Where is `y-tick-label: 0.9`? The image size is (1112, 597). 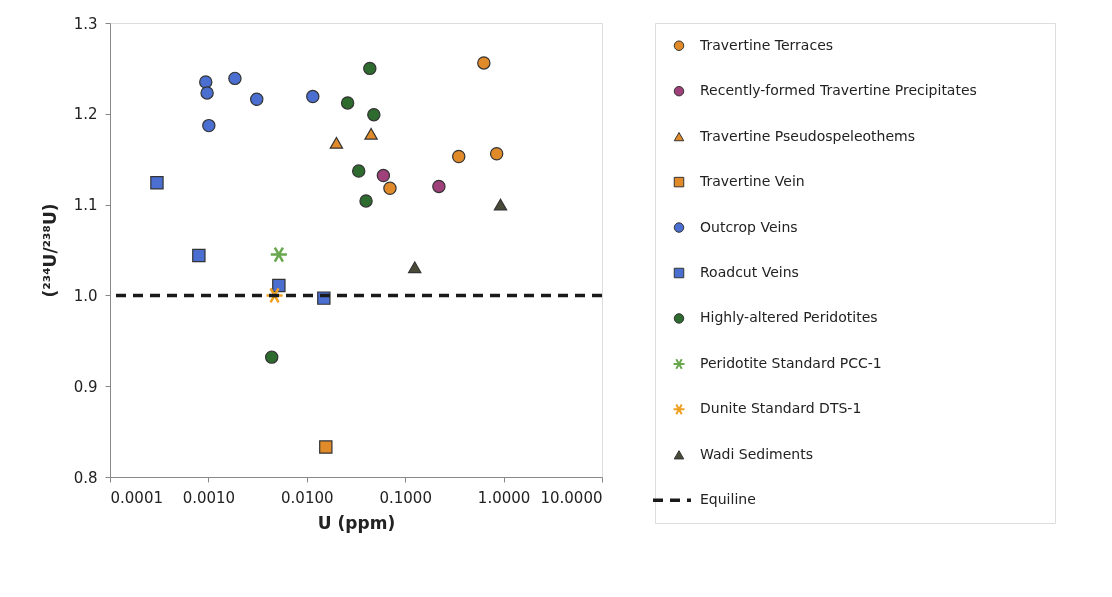
y-tick-label: 0.9 is located at coordinates (85, 386).